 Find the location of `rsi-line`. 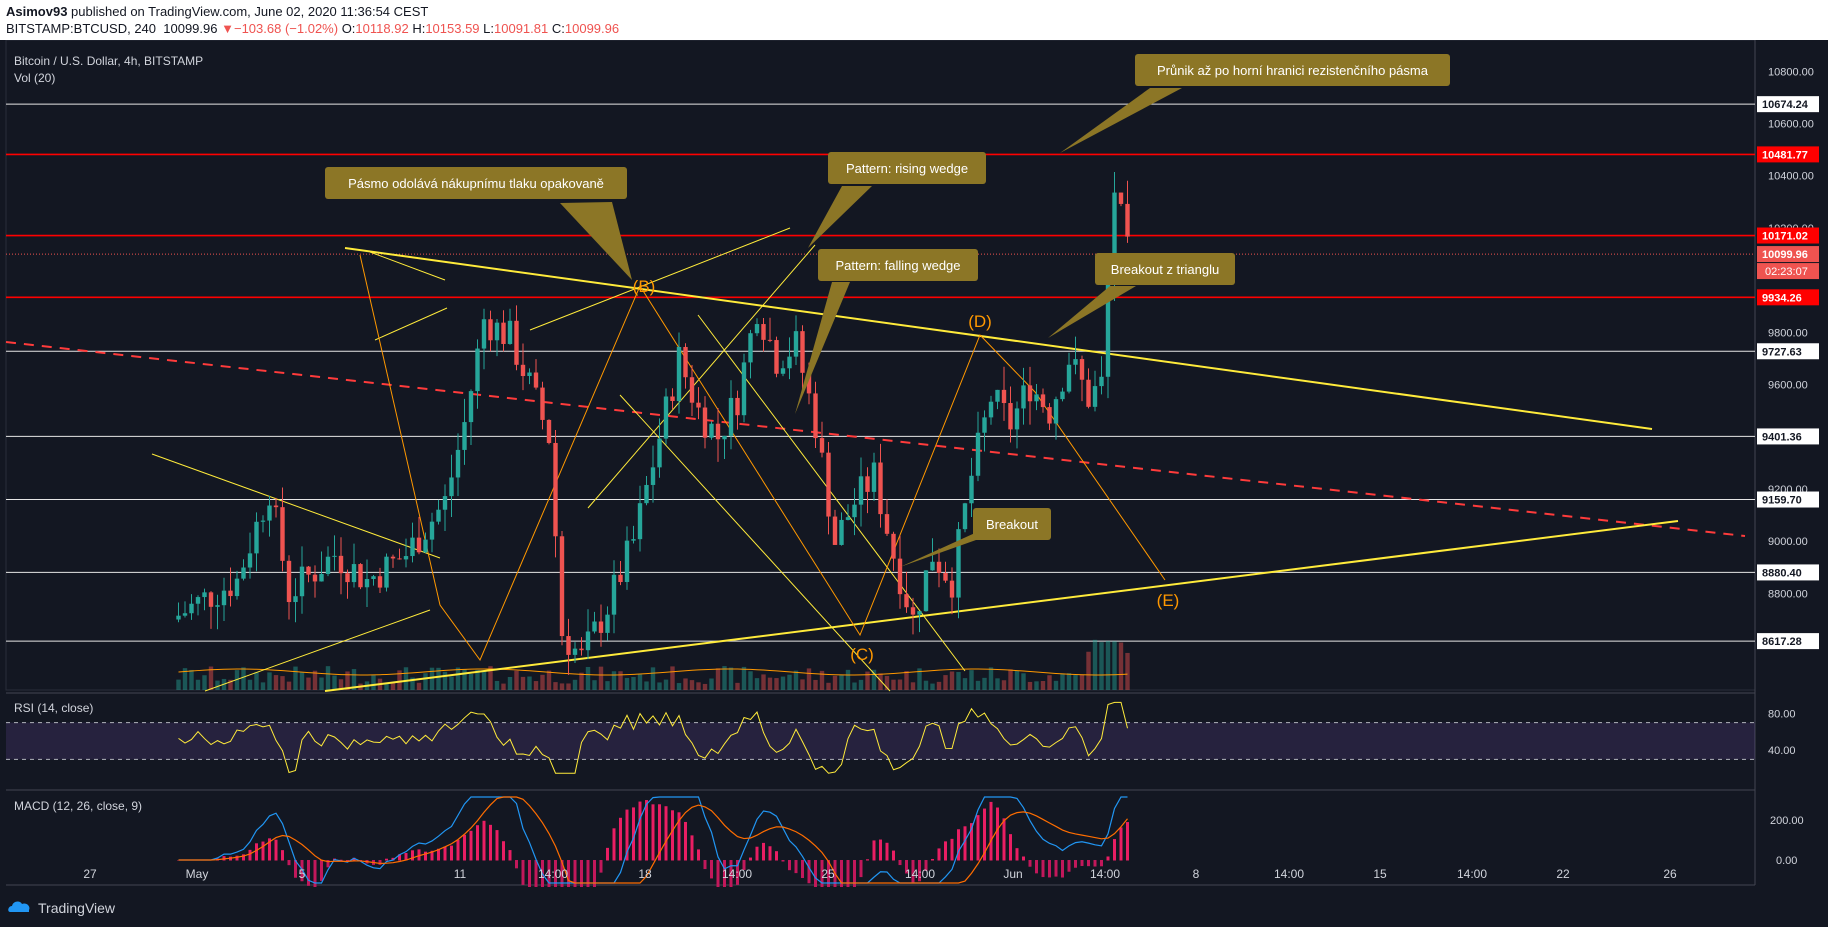

rsi-line is located at coordinates (653, 737).